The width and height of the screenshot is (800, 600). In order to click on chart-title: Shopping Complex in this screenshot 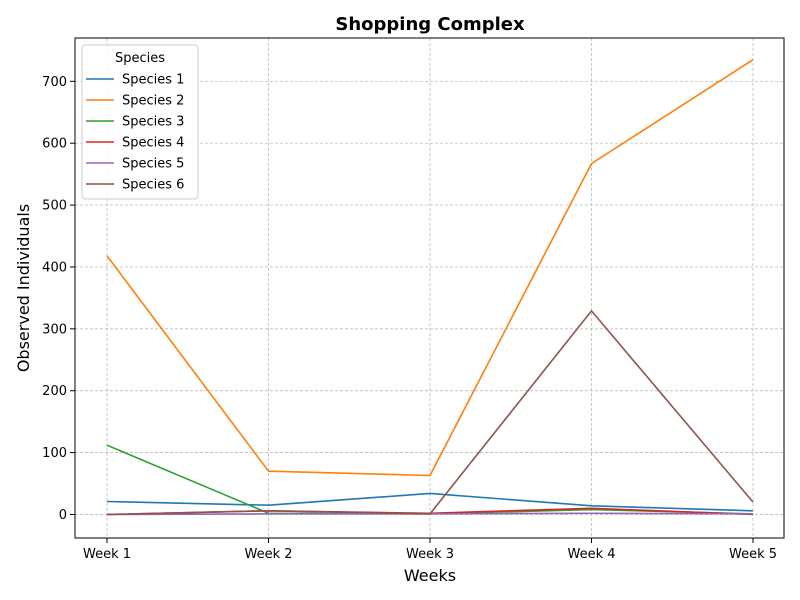, I will do `click(430, 24)`.